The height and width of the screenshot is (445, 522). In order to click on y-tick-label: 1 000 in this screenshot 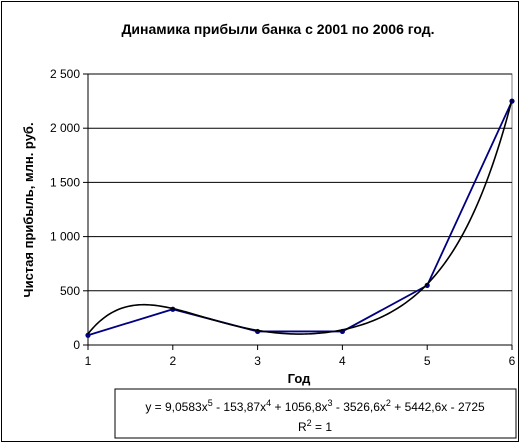, I will do `click(65, 237)`.